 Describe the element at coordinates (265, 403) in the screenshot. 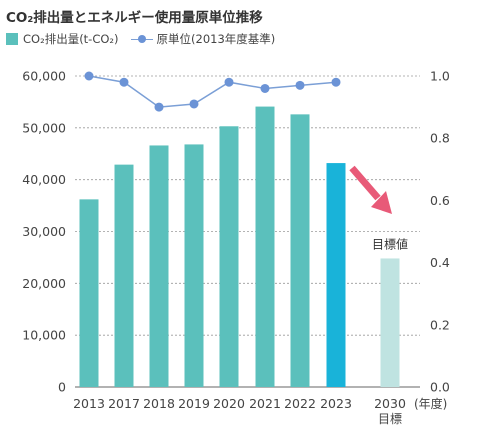

I see `x-tick-label: 2021` at that location.